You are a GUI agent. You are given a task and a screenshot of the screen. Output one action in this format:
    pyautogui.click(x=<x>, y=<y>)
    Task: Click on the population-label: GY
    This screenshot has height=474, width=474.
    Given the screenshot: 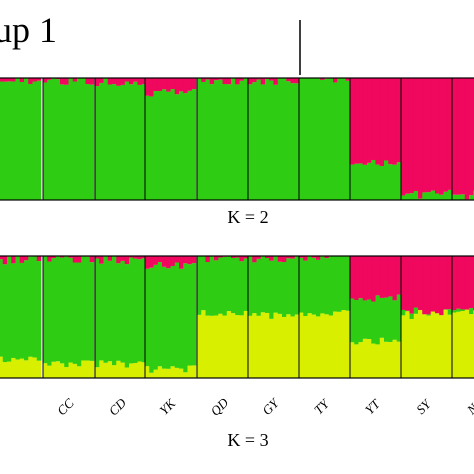 What is the action you would take?
    pyautogui.click(x=271, y=406)
    